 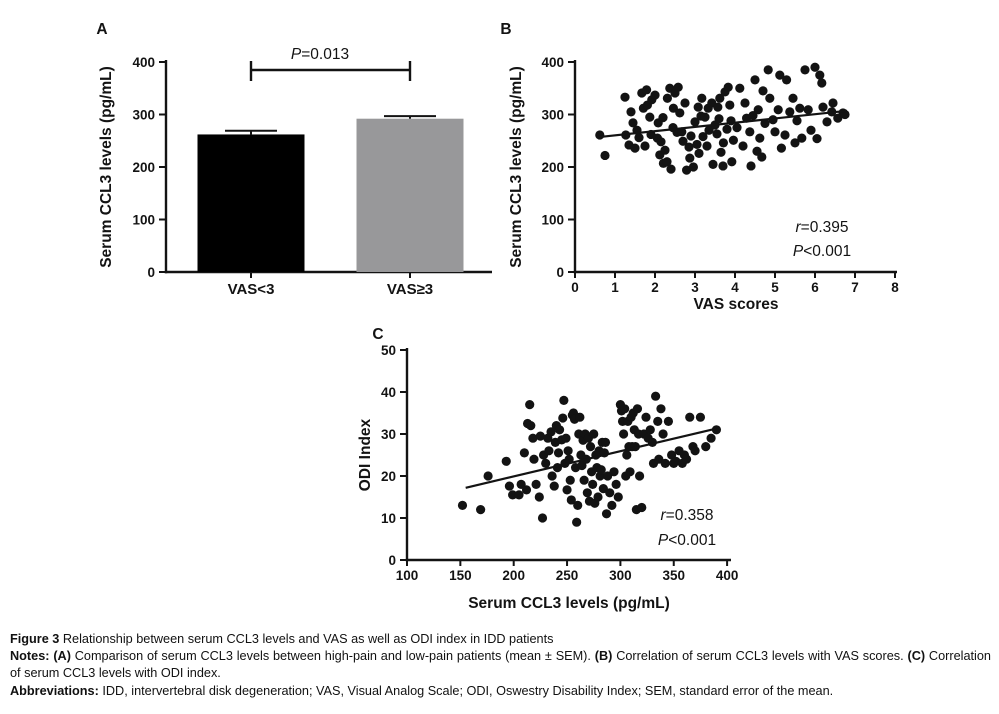 What do you see at coordinates (388, 392) in the screenshot?
I see `y-tick-label: 40` at bounding box center [388, 392].